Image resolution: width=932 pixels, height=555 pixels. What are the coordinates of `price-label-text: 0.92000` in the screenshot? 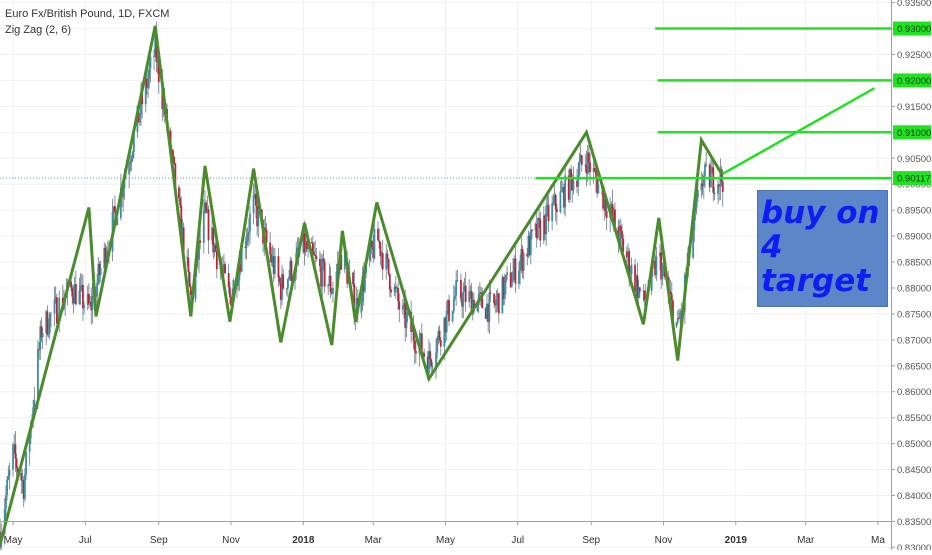 It's located at (914, 81).